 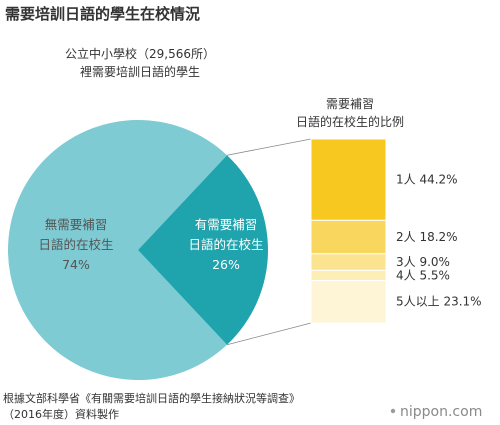 I want to click on pie-slice-label-with-need-line2: 日語的在校生, so click(x=225, y=244).